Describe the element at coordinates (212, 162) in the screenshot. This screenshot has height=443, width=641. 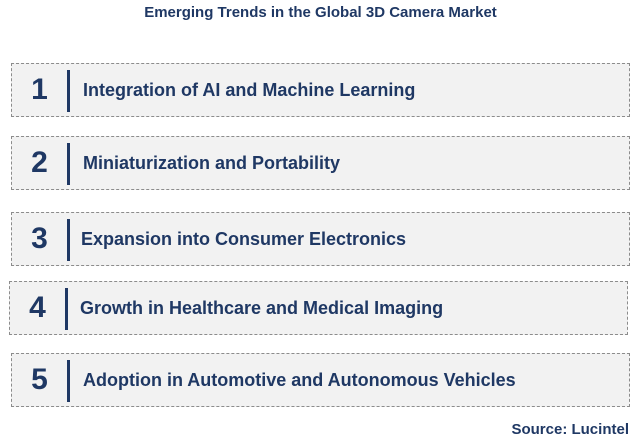
I see `trend-label: Miniaturization and Portability` at that location.